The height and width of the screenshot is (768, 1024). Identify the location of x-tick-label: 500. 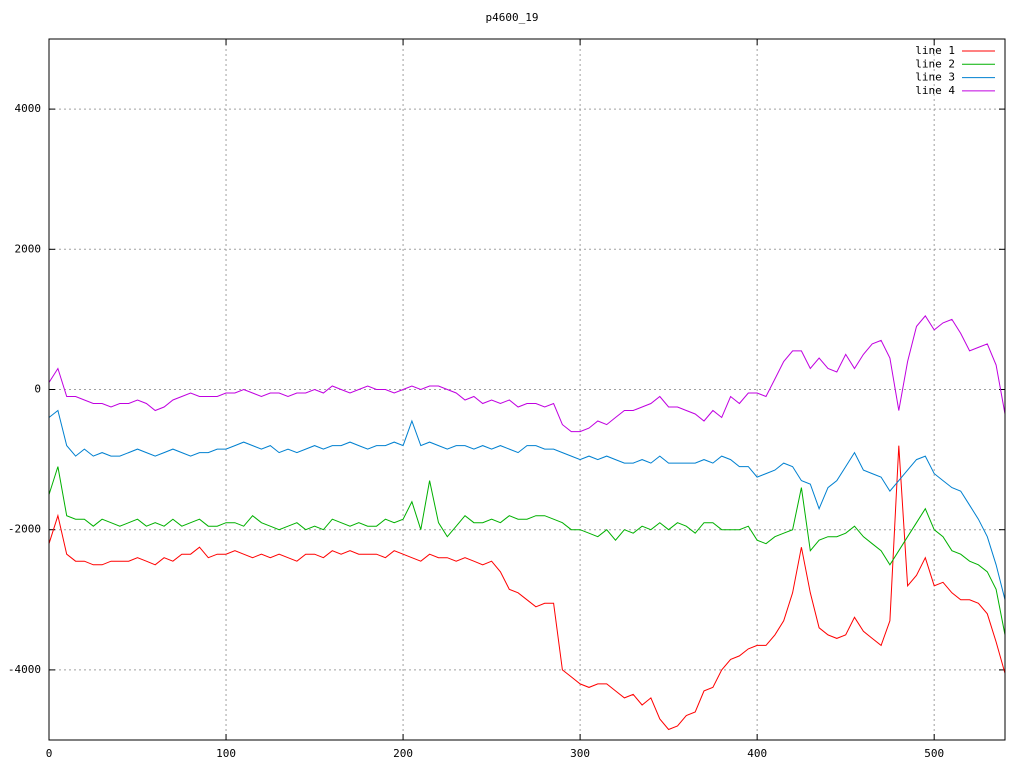
(934, 753).